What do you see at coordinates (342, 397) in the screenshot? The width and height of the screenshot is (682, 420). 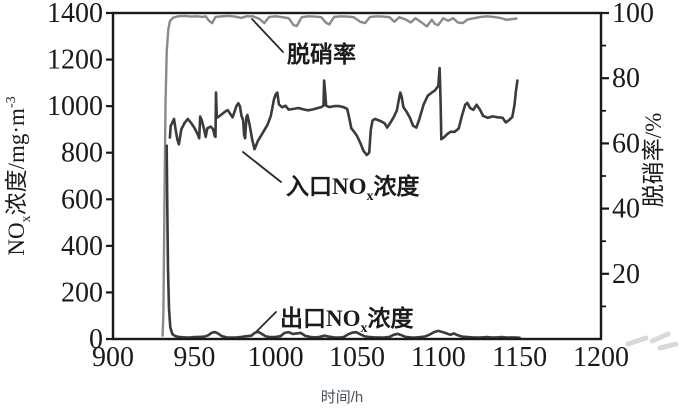 I see `x-axis-title: 时间/h` at bounding box center [342, 397].